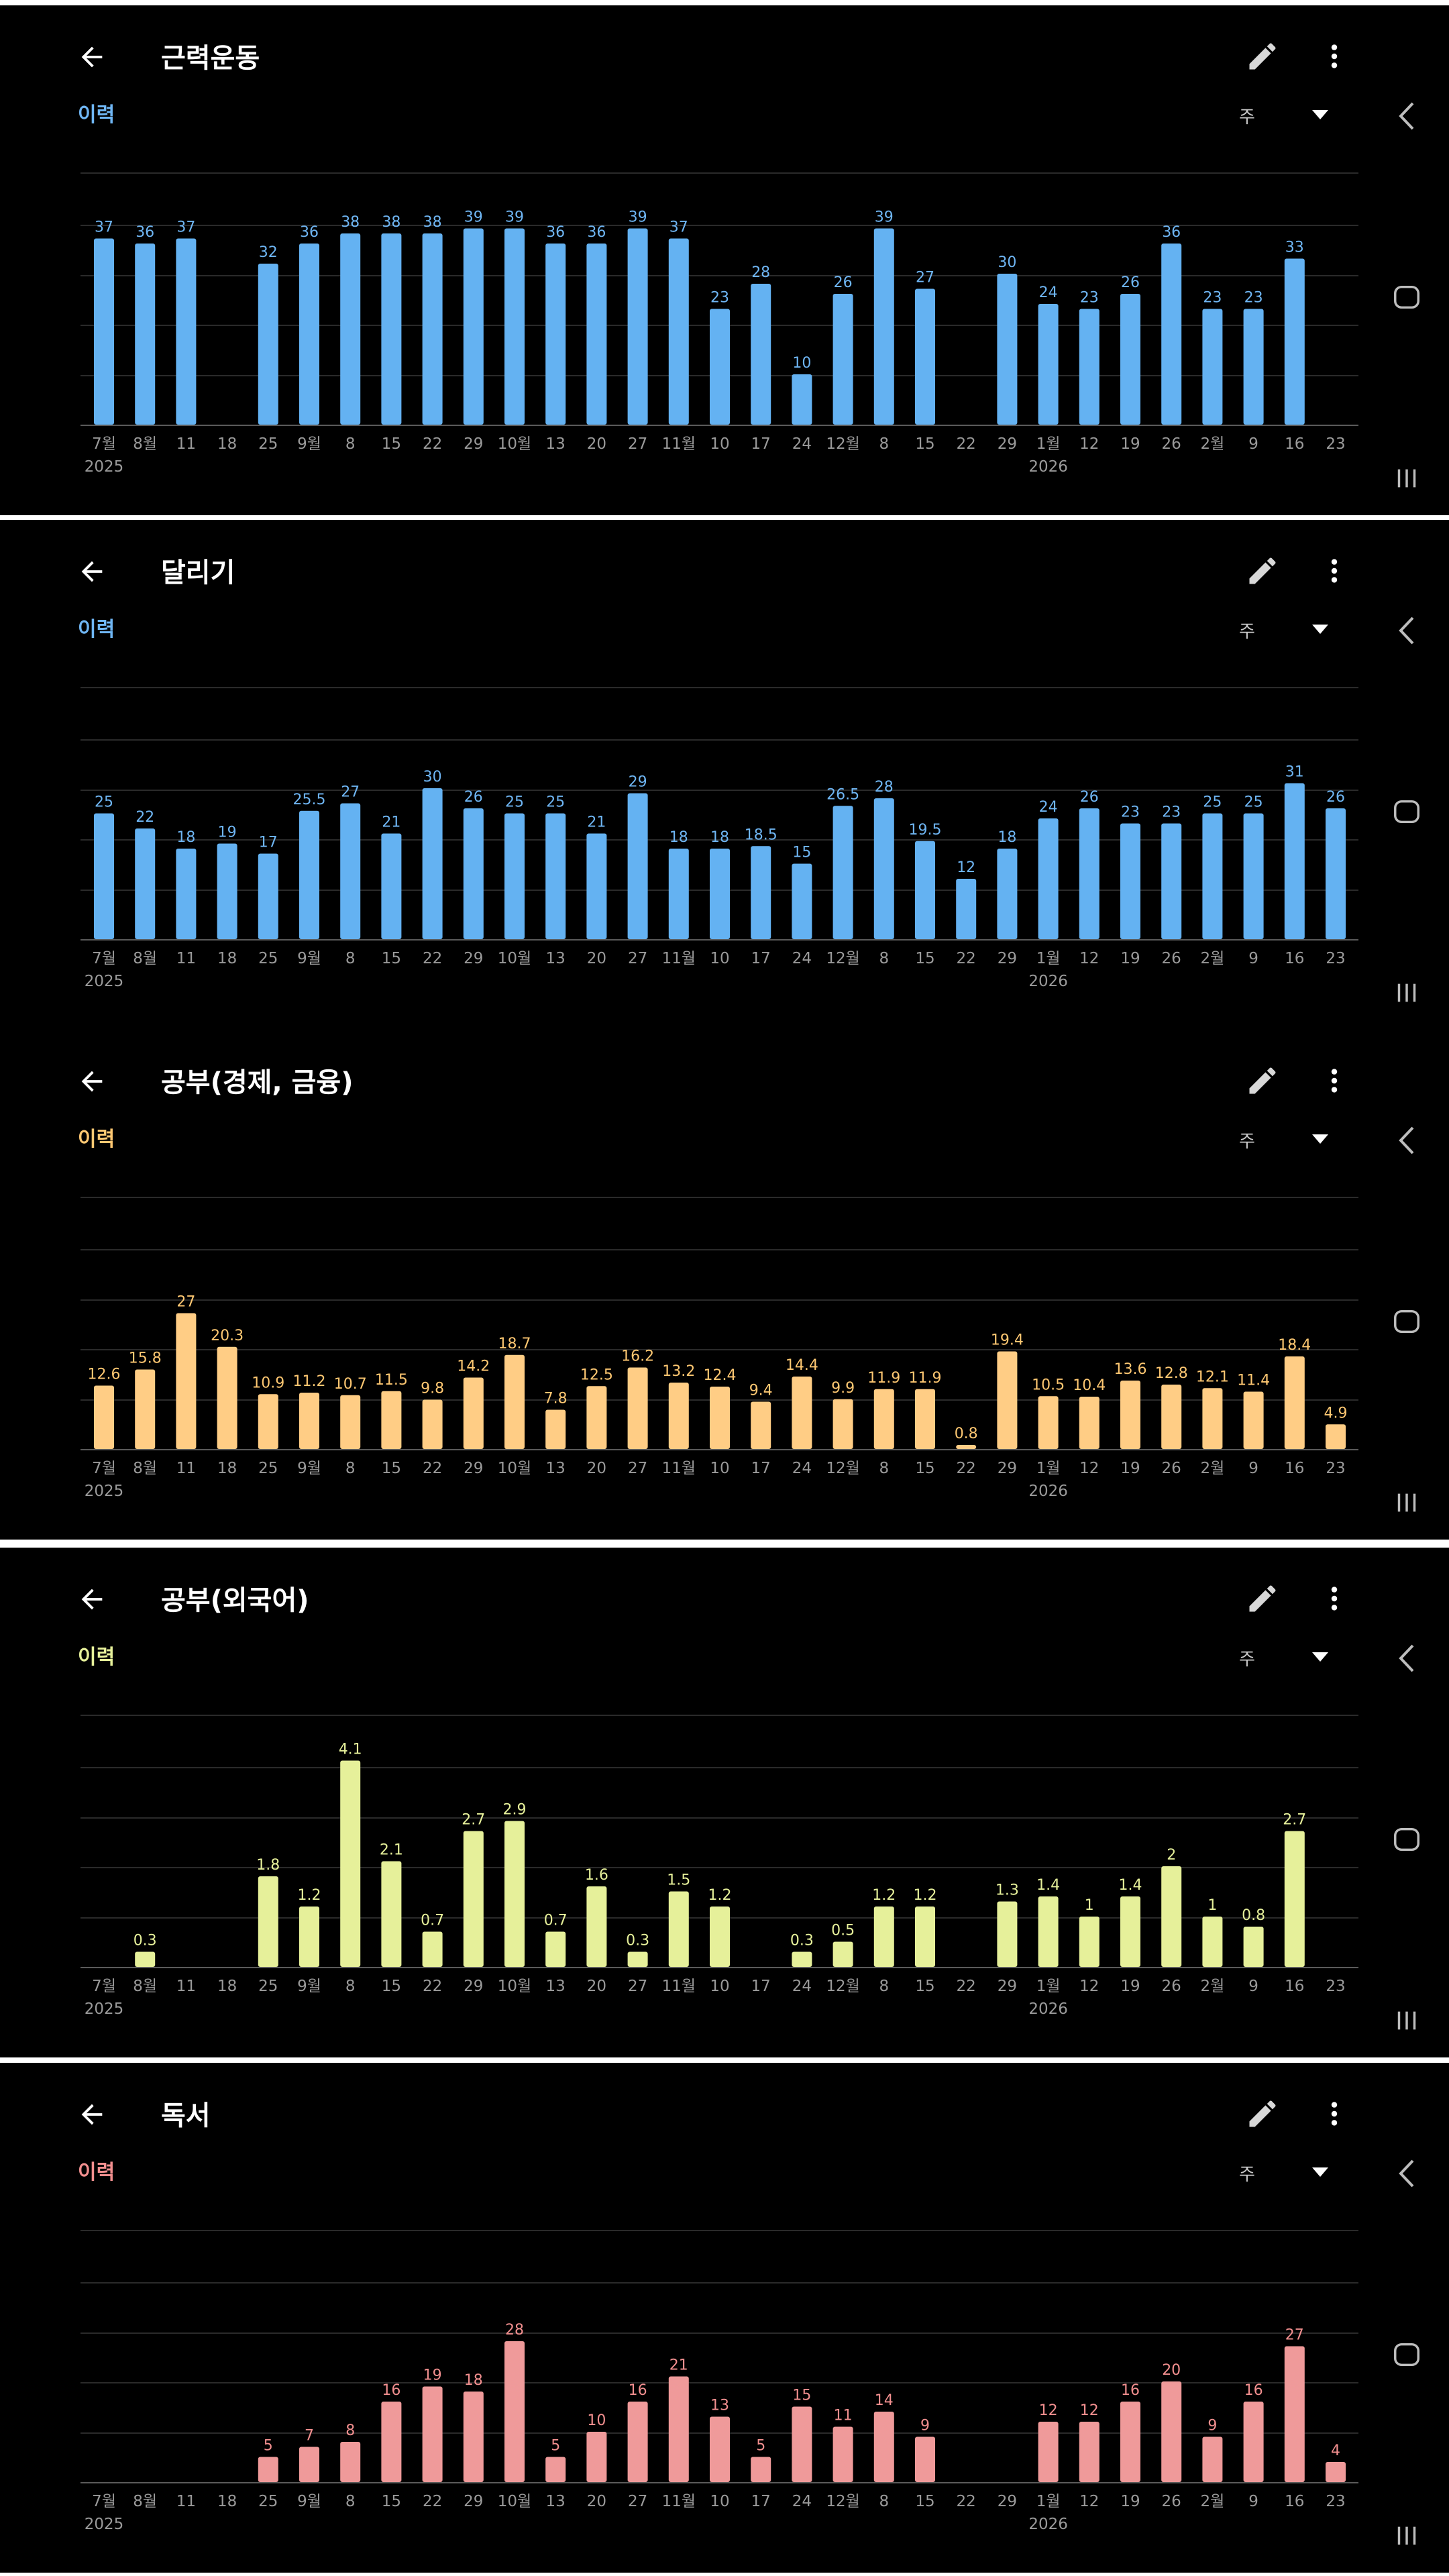 The height and width of the screenshot is (2576, 1449). Describe the element at coordinates (596, 1875) in the screenshot. I see `data-label: 1.6` at that location.